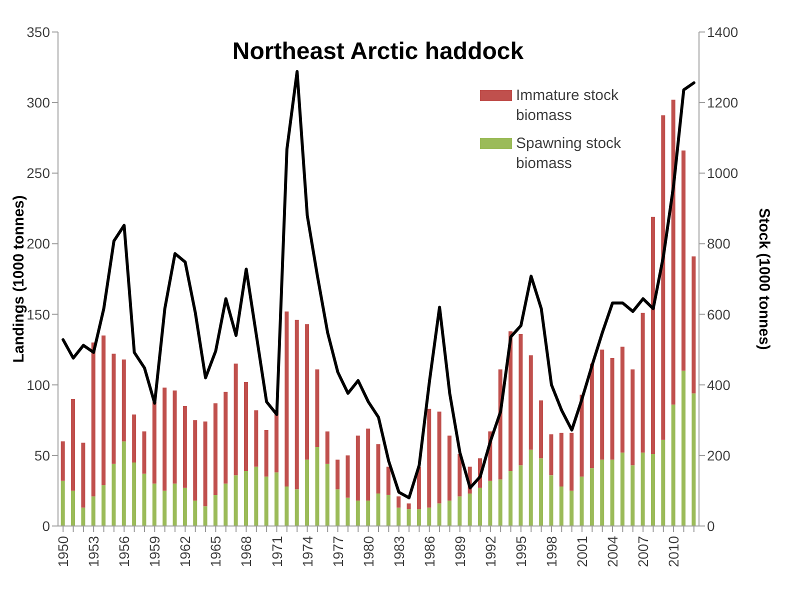 This screenshot has height=599, width=789. Describe the element at coordinates (42, 455) in the screenshot. I see `y-tick-label: 50` at that location.